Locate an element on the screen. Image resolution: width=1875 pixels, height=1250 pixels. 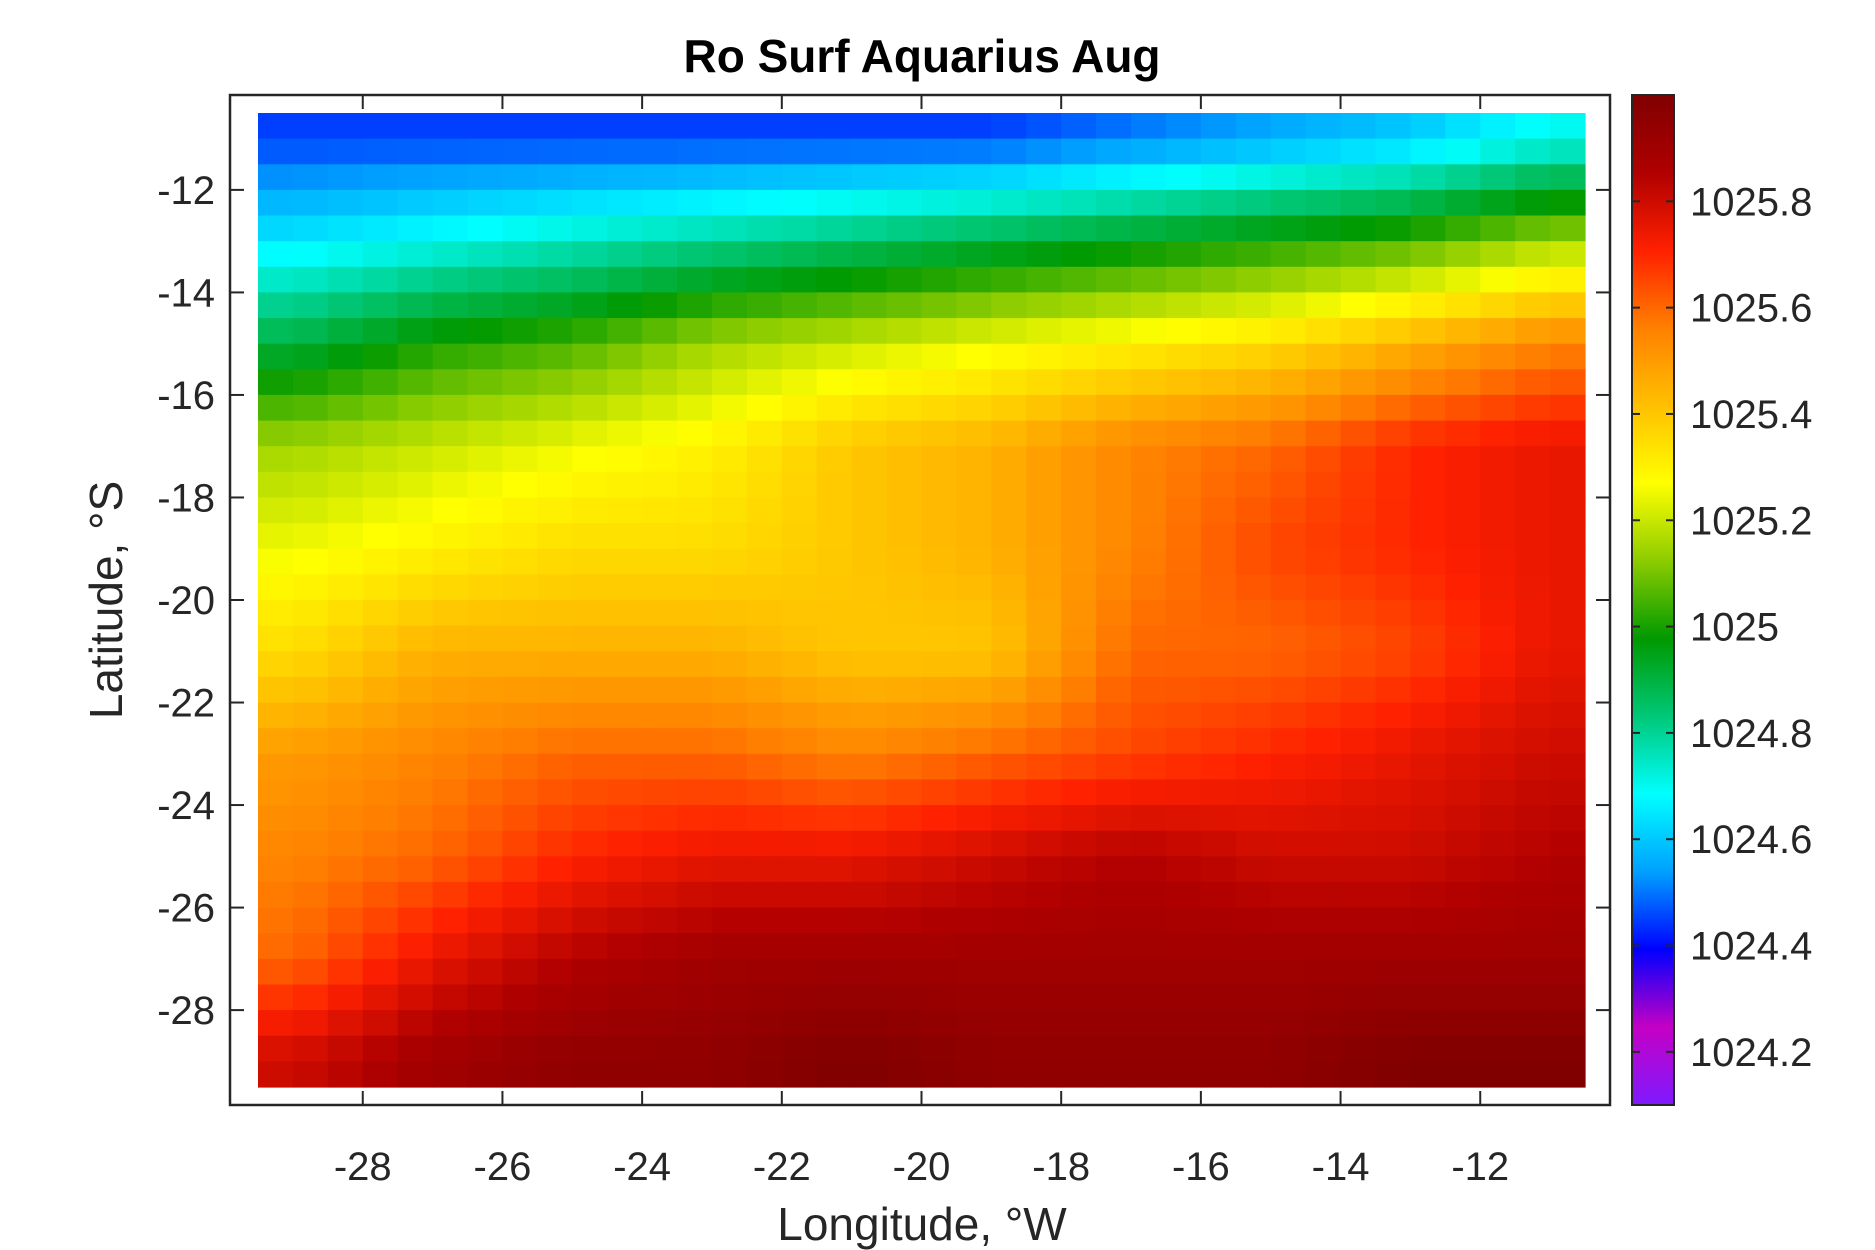
x-tick-label: -12 is located at coordinates (1480, 1167).